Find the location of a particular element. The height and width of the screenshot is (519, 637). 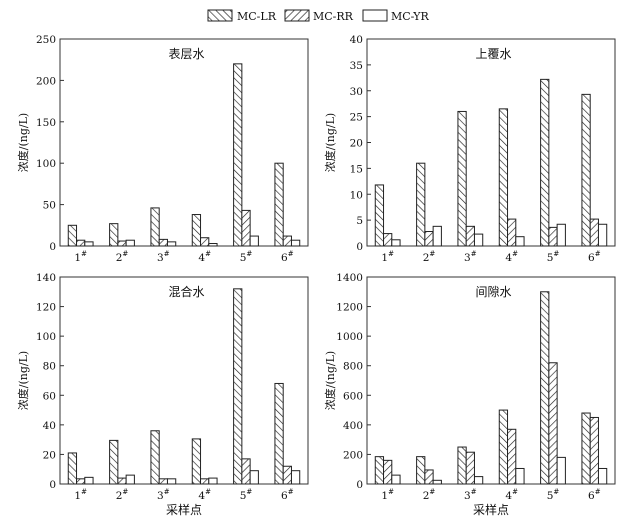

panel-title: 间隙水 is located at coordinates (493, 292).